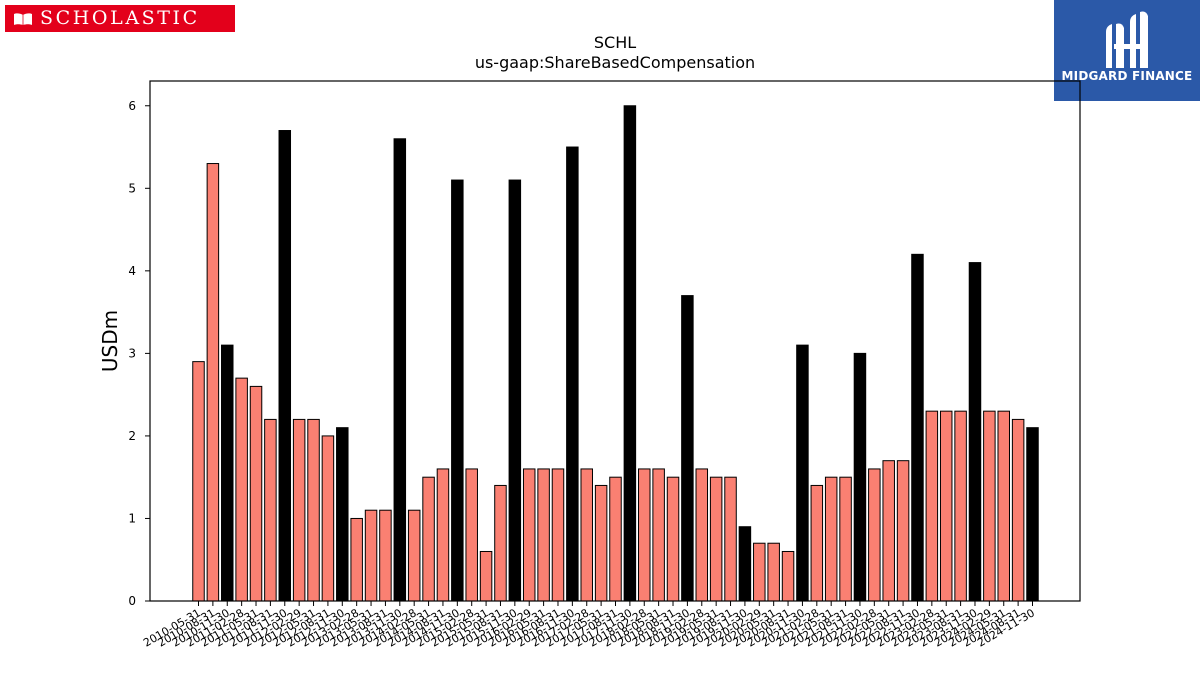 The height and width of the screenshot is (675, 1200). What do you see at coordinates (139, 353) in the screenshot?
I see `y-axis-ticks: 0 1 2 3 4 5 6` at bounding box center [139, 353].